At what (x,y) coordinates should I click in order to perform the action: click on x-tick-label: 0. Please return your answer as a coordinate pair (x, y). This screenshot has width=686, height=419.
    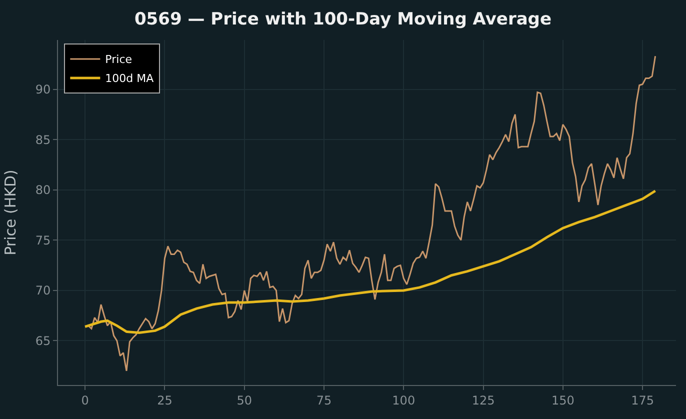
    Looking at the image, I should click on (85, 400).